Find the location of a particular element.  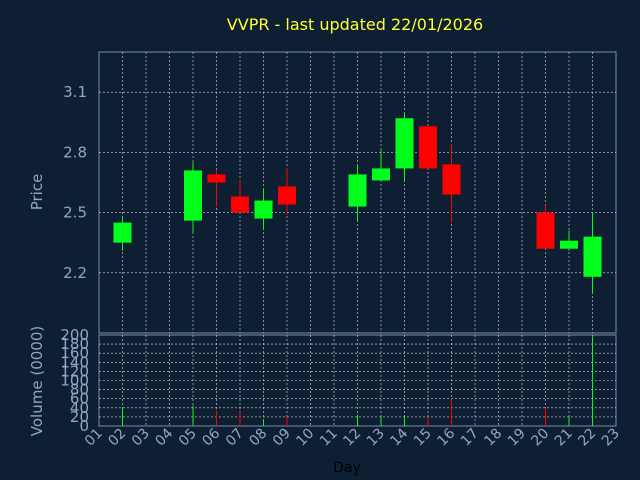

x-tick-label: 19 is located at coordinates (517, 438).